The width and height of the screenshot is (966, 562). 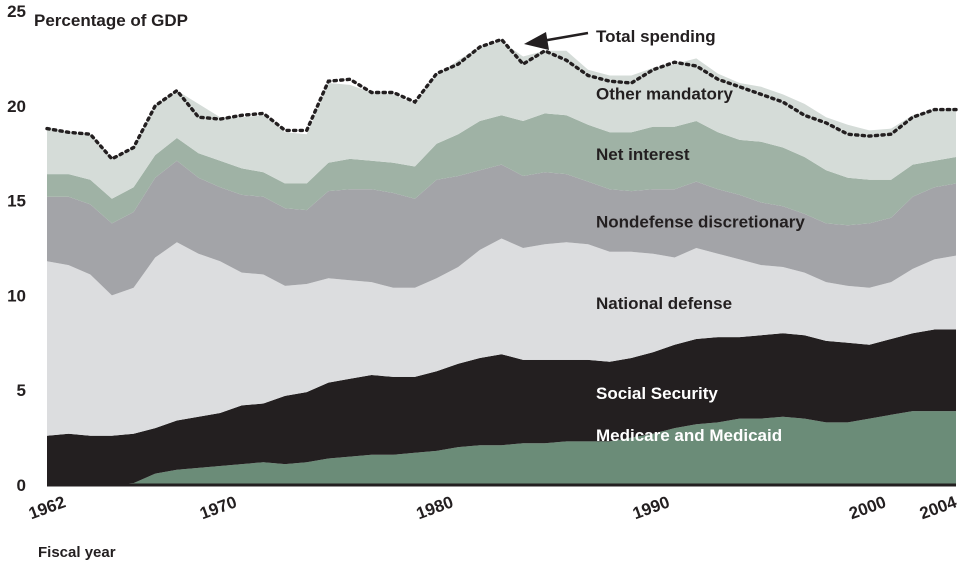 What do you see at coordinates (16, 295) in the screenshot?
I see `y-tick-10: 10` at bounding box center [16, 295].